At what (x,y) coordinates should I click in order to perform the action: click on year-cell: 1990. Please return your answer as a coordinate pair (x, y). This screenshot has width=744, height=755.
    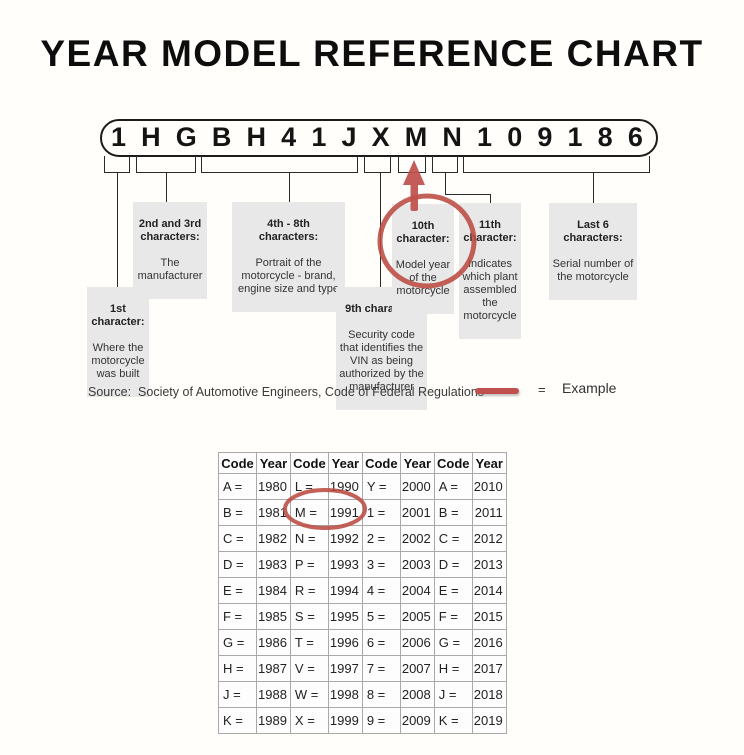
    Looking at the image, I should click on (345, 486).